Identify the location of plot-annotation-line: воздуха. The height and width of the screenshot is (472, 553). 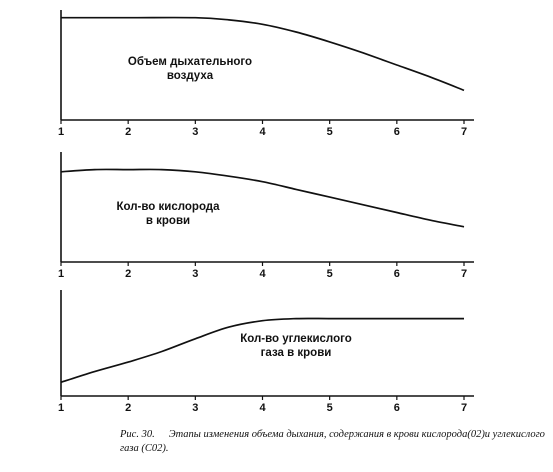
(190, 76).